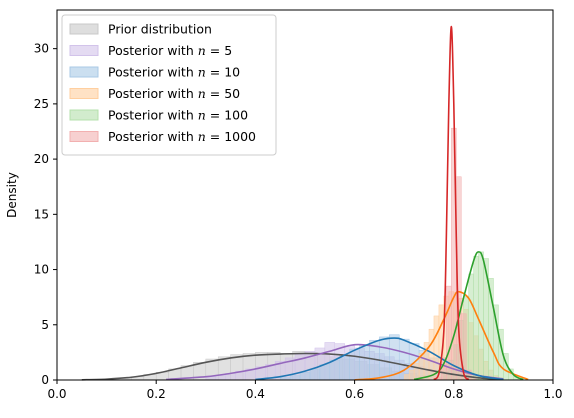 The image size is (574, 418). Describe the element at coordinates (178, 115) in the screenshot. I see `legend-label: Posterior with n = 100` at that location.